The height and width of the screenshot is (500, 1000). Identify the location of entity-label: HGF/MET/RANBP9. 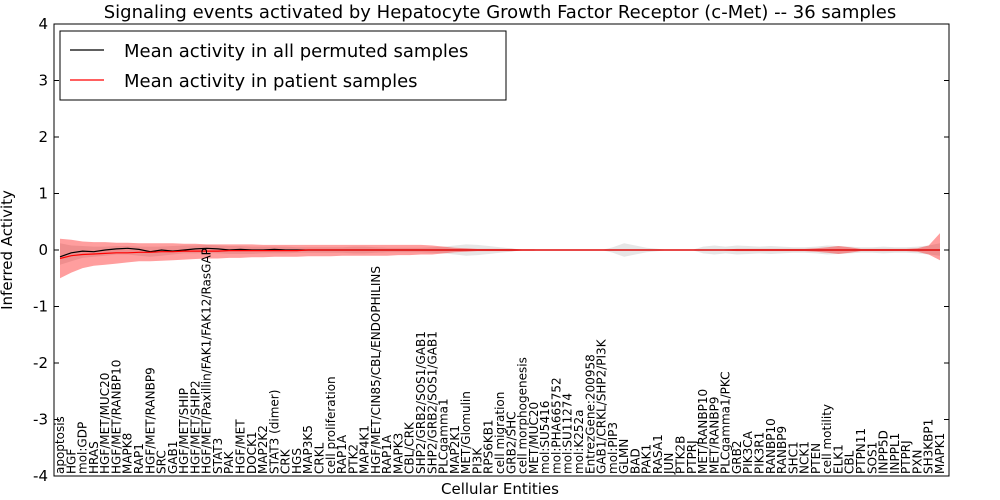
(150, 420).